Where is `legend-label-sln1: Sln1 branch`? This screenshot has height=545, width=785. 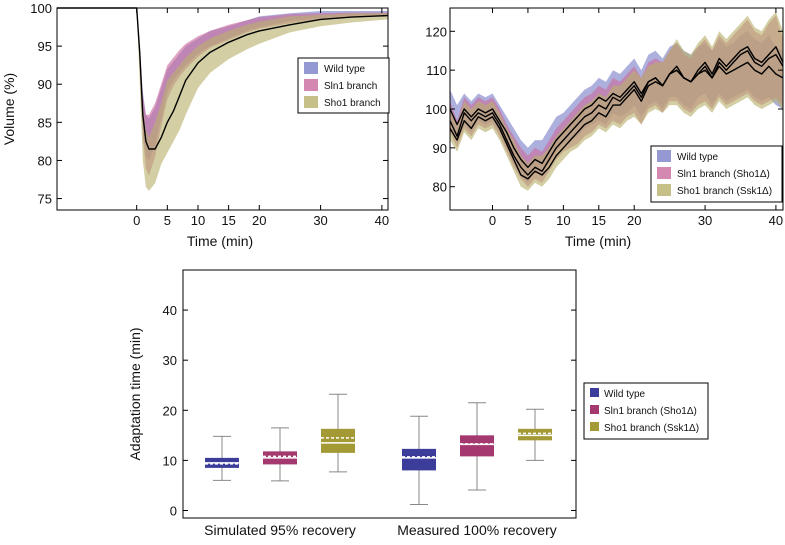
legend-label-sln1: Sln1 branch is located at coordinates (350, 86).